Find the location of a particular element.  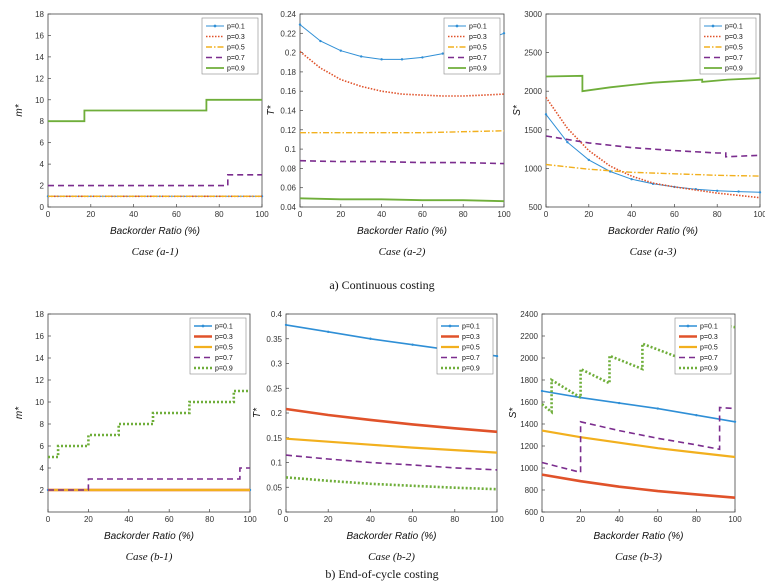

y-tick-label: 0.24 is located at coordinates (288, 14).